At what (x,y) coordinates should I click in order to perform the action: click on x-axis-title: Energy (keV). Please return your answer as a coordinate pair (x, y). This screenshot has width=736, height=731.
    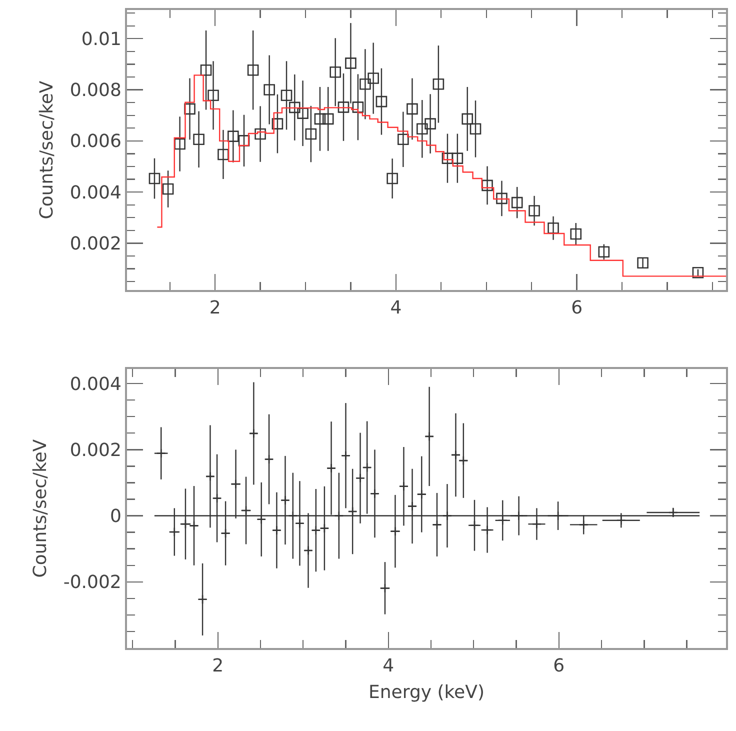
    Looking at the image, I should click on (426, 693).